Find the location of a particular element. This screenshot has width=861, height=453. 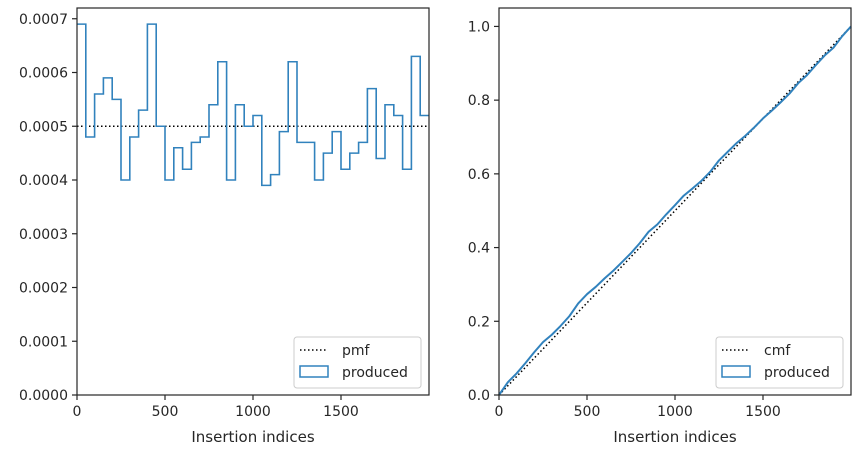

cmf-y-tick-label: 0.6 is located at coordinates (479, 175).